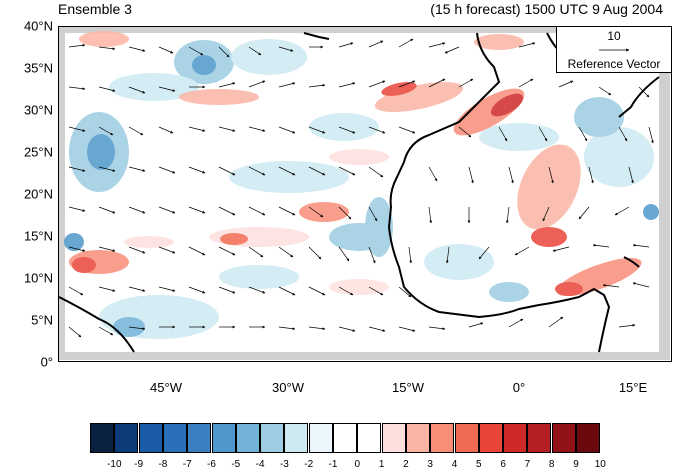 The height and width of the screenshot is (471, 673). Describe the element at coordinates (46, 362) in the screenshot. I see `lat-label-eq: 0°` at that location.